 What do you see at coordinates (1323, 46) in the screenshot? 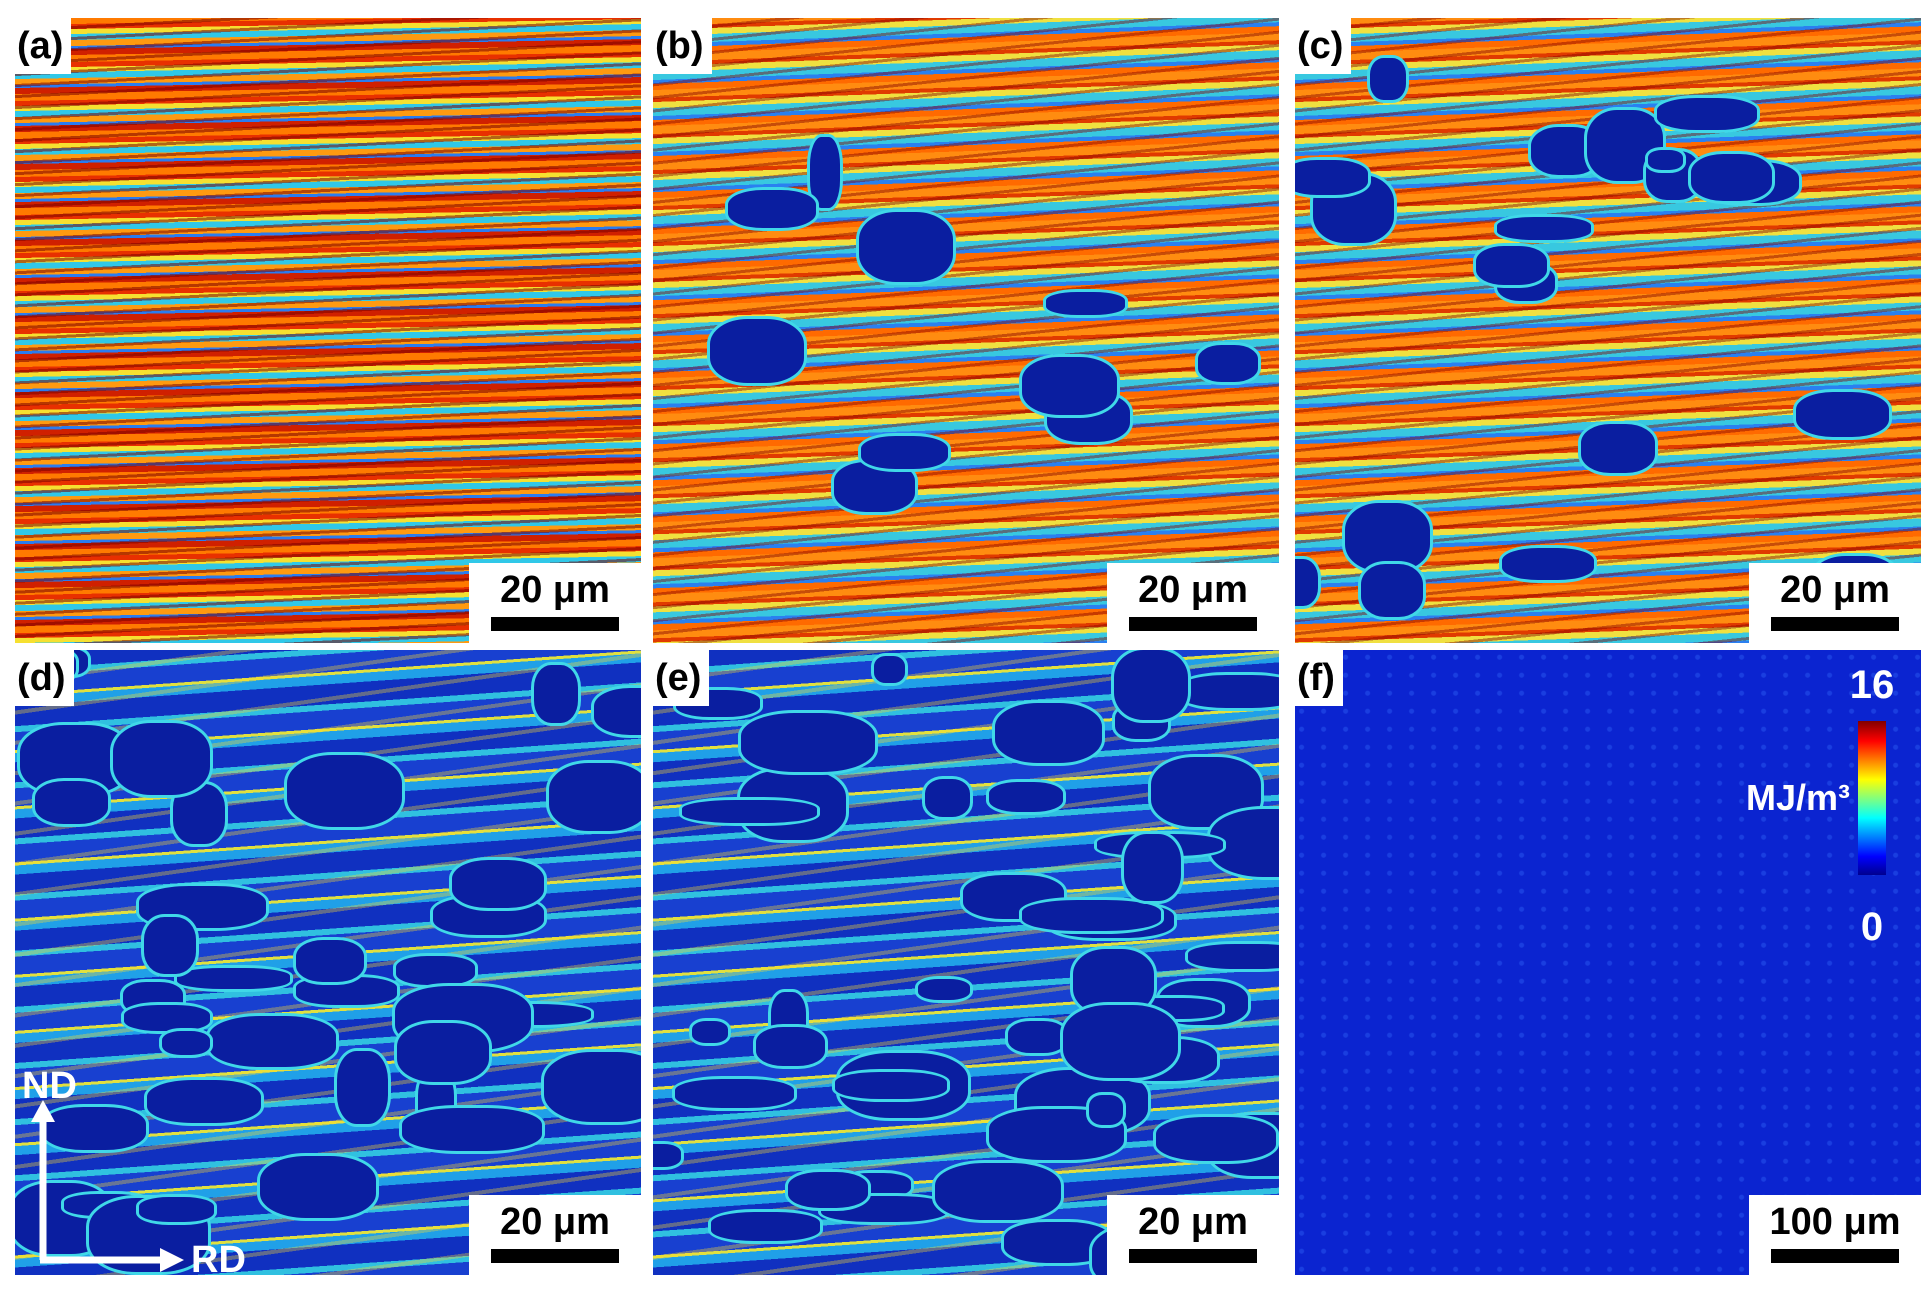
I see `panel-label: (c)` at bounding box center [1323, 46].